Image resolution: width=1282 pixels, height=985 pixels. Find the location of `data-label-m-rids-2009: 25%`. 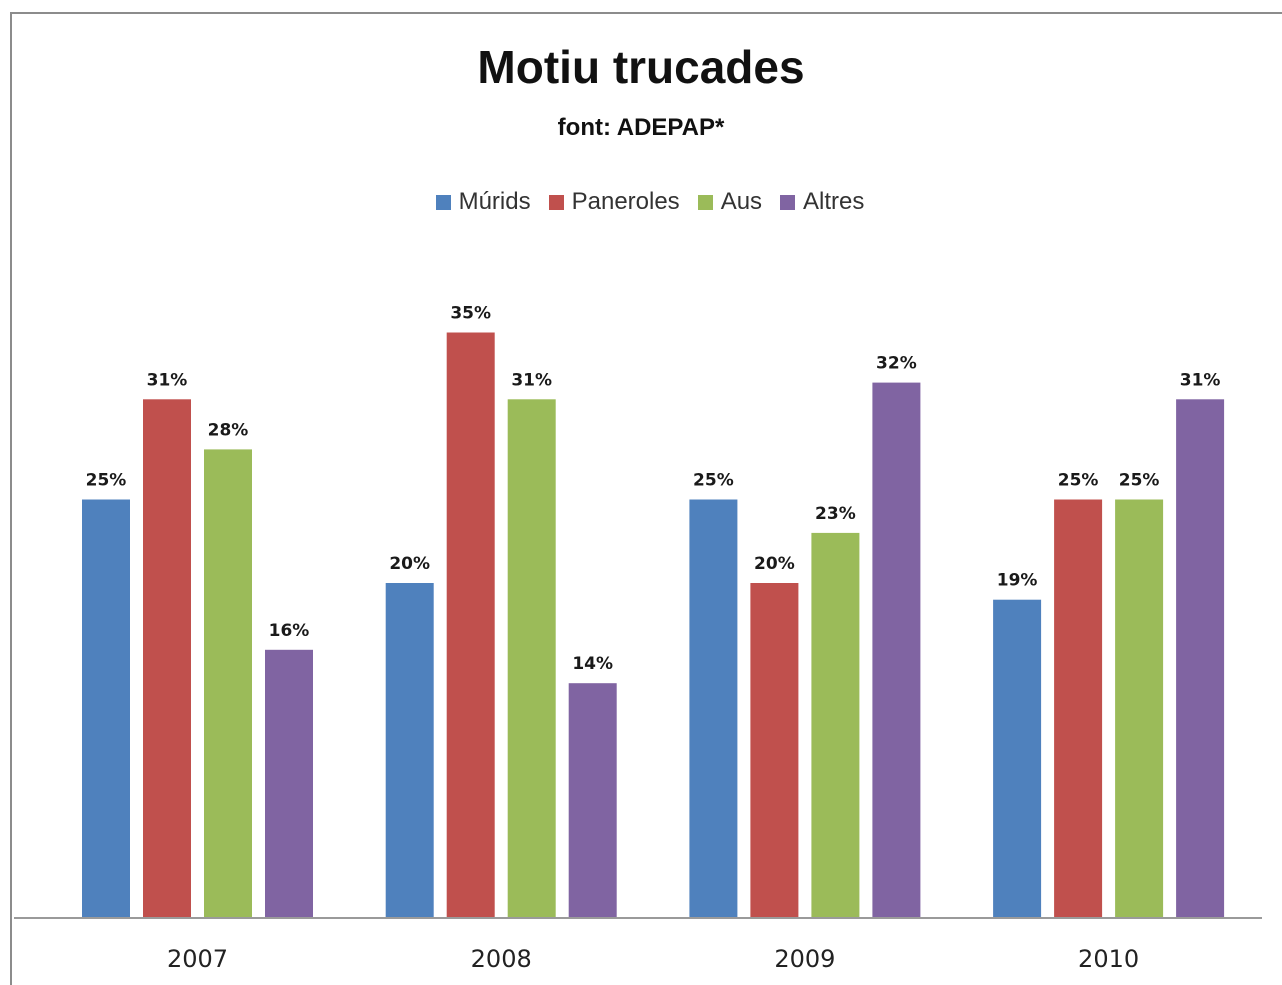

data-label-m-rids-2009: 25% is located at coordinates (713, 481).